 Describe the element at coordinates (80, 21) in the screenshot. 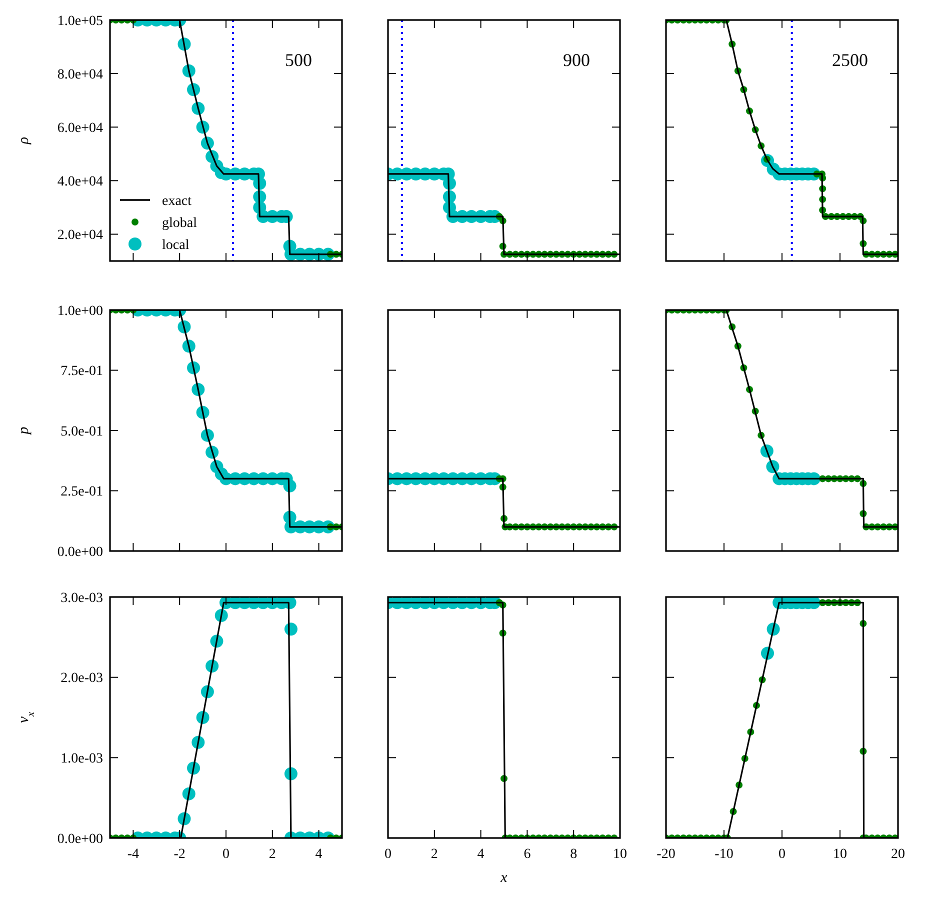

I see `y-tick-label: 1.0e+05` at that location.